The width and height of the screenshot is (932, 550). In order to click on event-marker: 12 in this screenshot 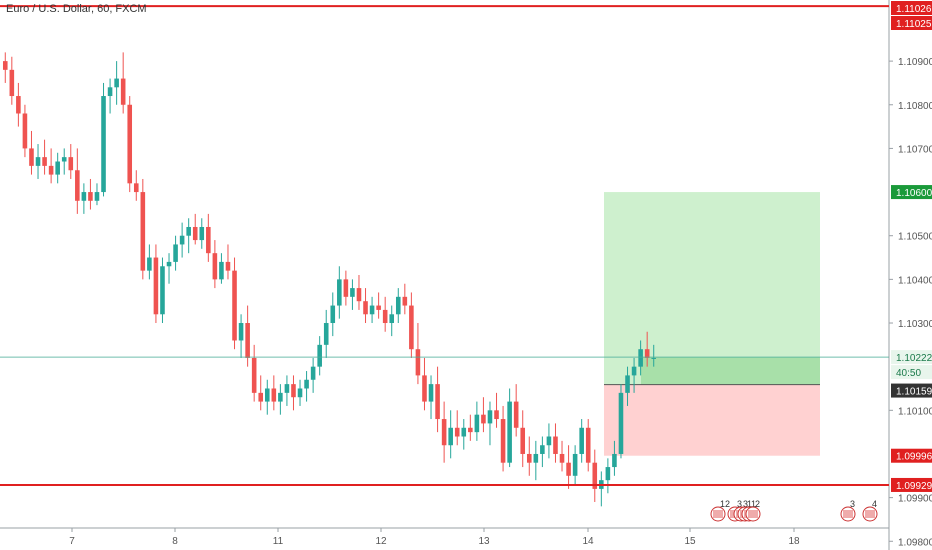, I will do `click(720, 510)`.